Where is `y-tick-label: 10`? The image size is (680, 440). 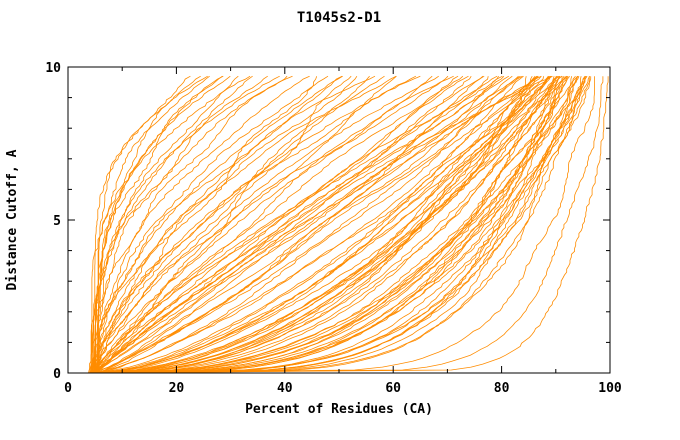
y-tick-label: 10 is located at coordinates (53, 68).